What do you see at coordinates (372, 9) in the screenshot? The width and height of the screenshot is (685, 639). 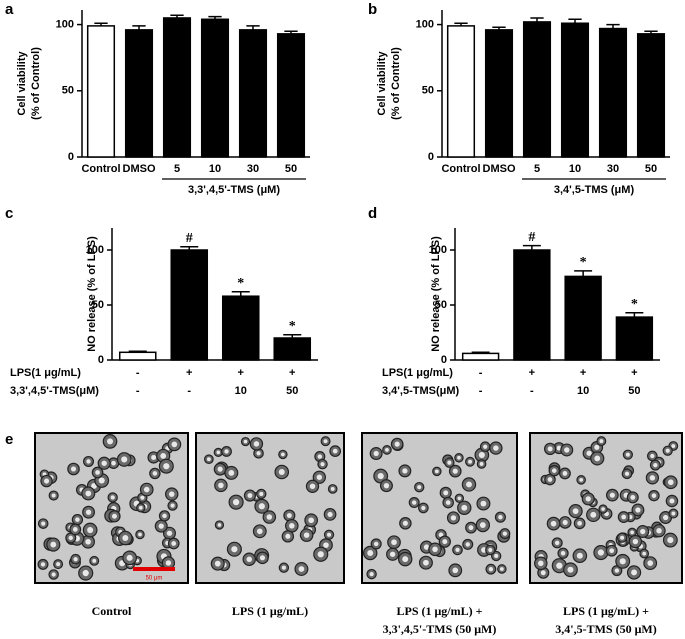 I see `panel-letter: b` at bounding box center [372, 9].